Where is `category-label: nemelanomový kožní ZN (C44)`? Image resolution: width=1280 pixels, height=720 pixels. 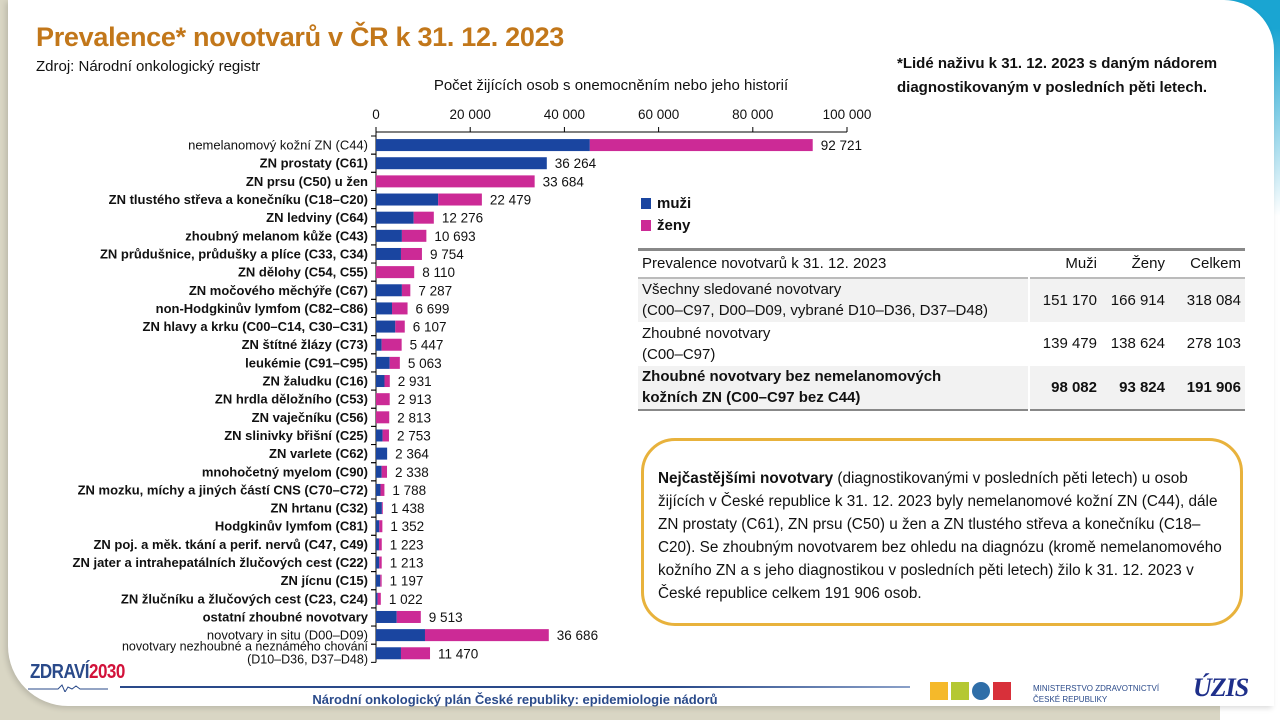 category-label: nemelanomový kožní ZN (C44) is located at coordinates (278, 145).